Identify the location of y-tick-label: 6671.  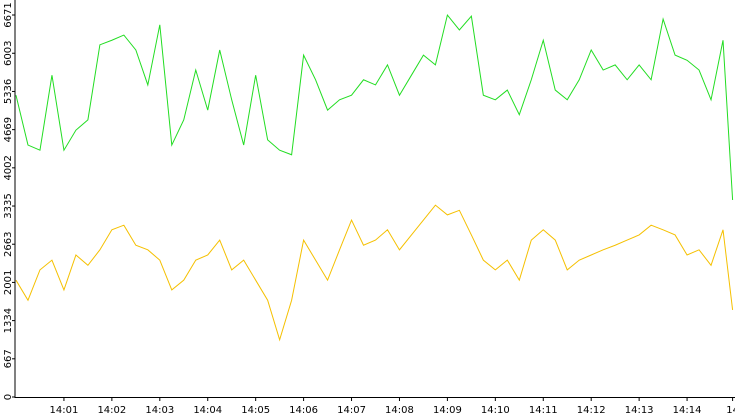
(8, 14).